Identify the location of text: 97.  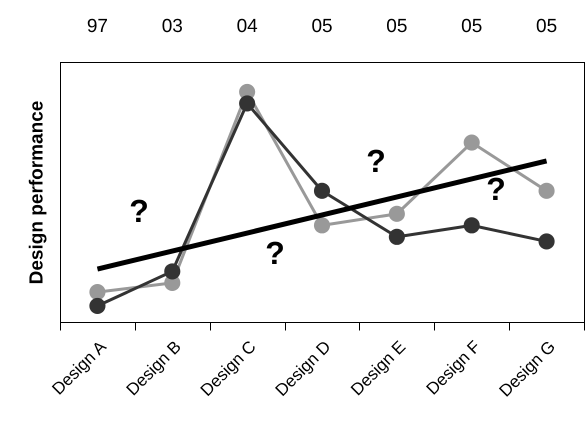
(97, 26).